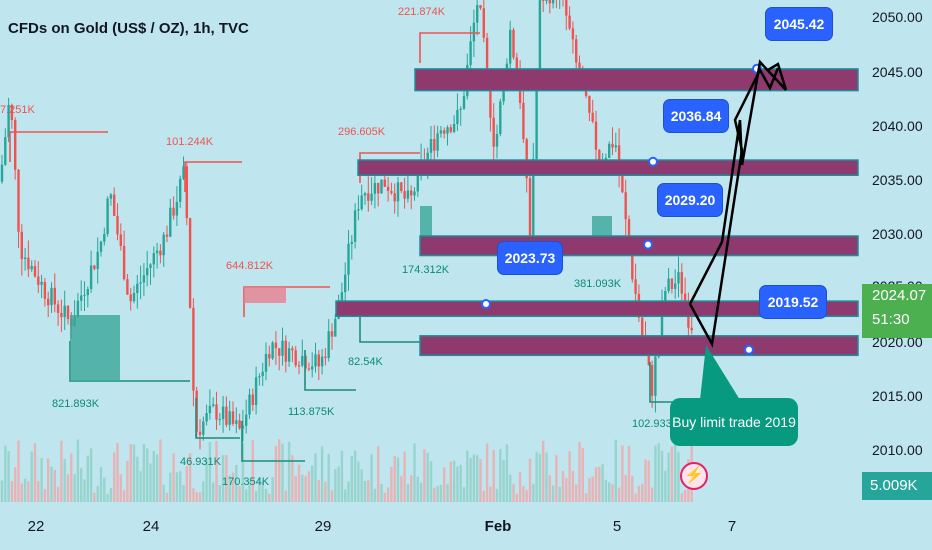 The width and height of the screenshot is (932, 550). Describe the element at coordinates (530, 258) in the screenshot. I see `callout-2023: 2023.73` at that location.